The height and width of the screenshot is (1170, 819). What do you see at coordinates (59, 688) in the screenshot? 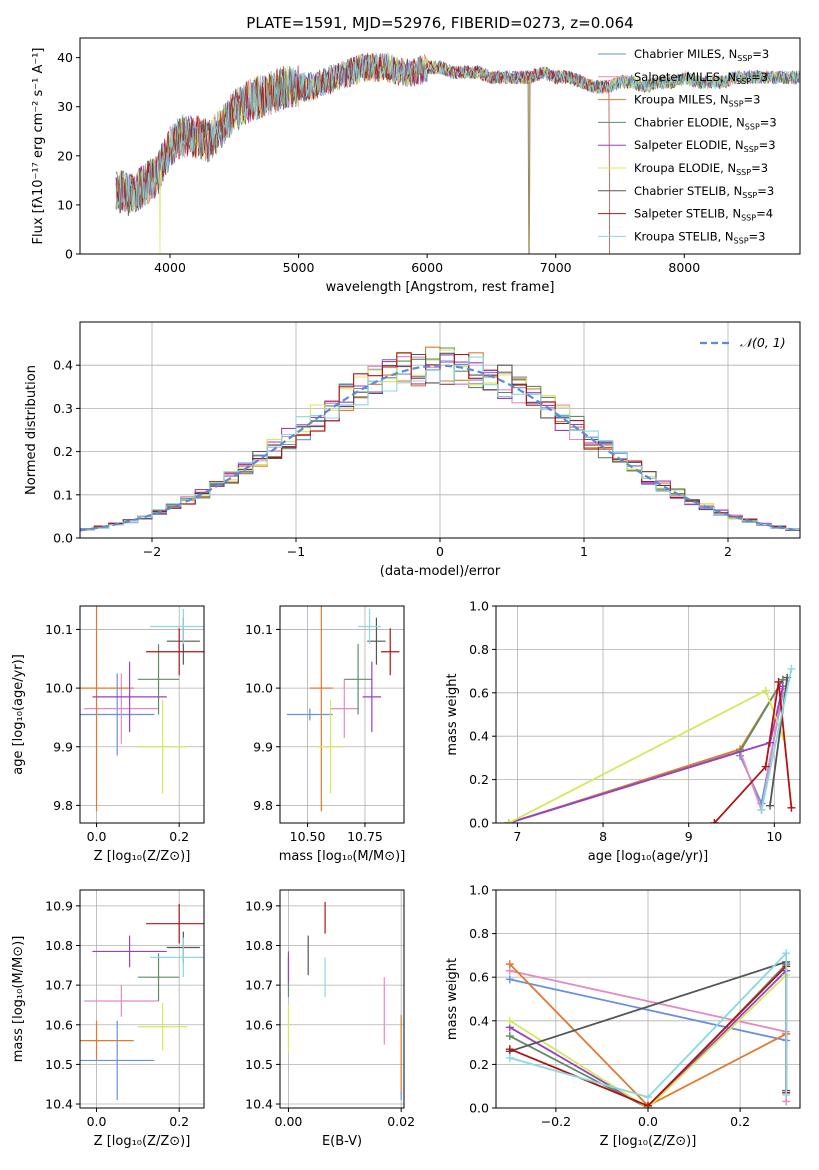
I see `ytick-label: 10.0` at bounding box center [59, 688].